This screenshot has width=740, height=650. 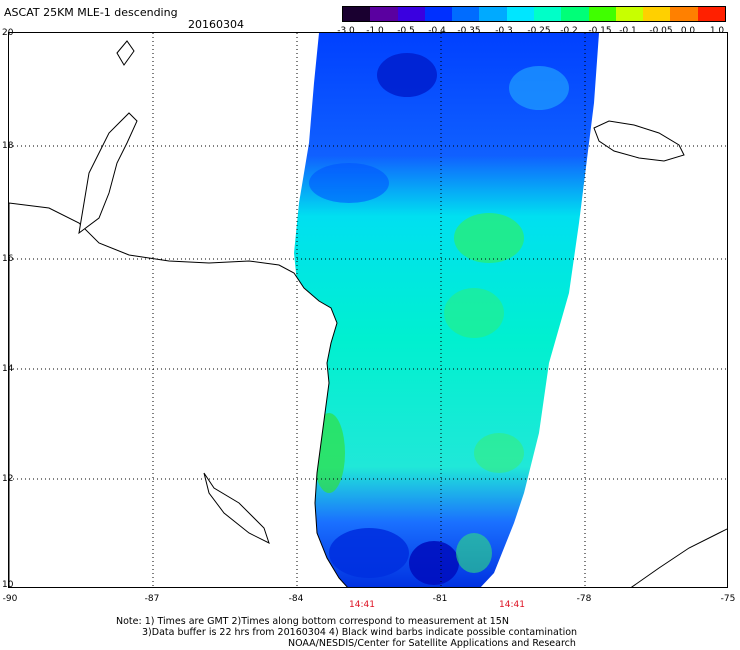 What do you see at coordinates (437, 31) in the screenshot?
I see `scale-label: -0.4` at bounding box center [437, 31].